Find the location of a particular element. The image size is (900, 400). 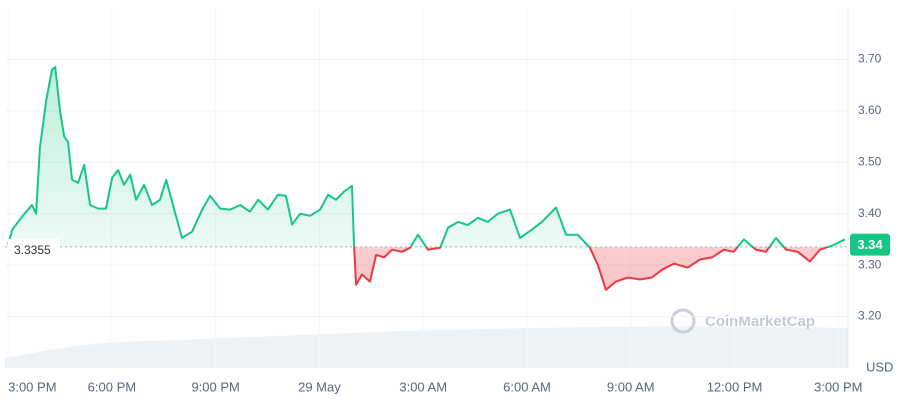

last-price-label: 3.34 is located at coordinates (870, 244).